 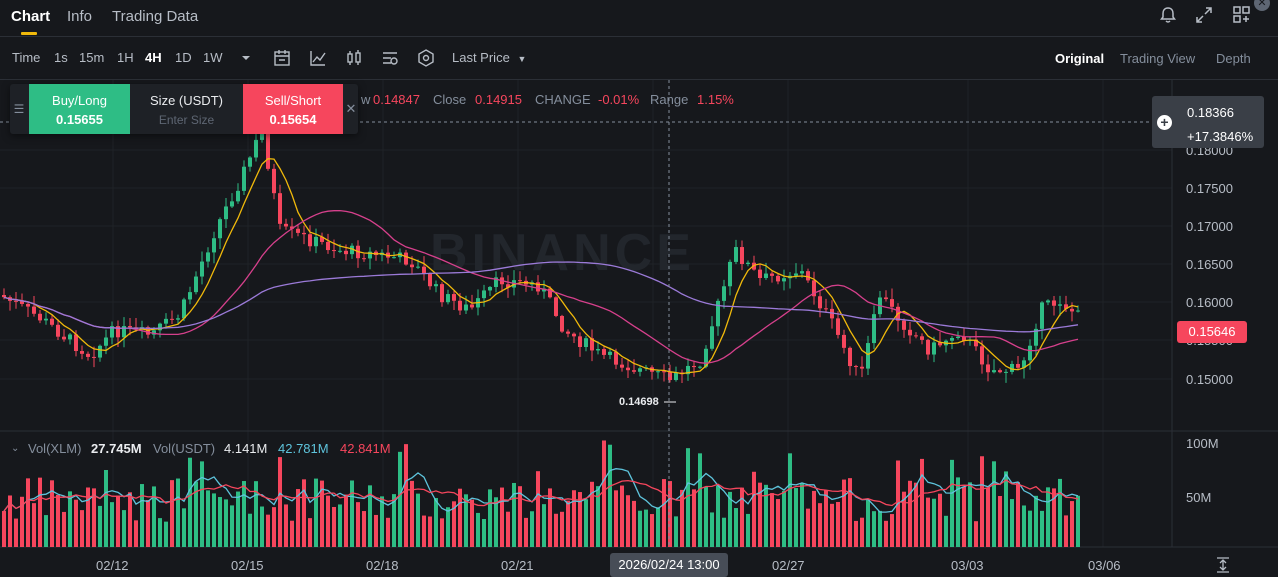 I want to click on chevron-down-icon, so click(x=246, y=58).